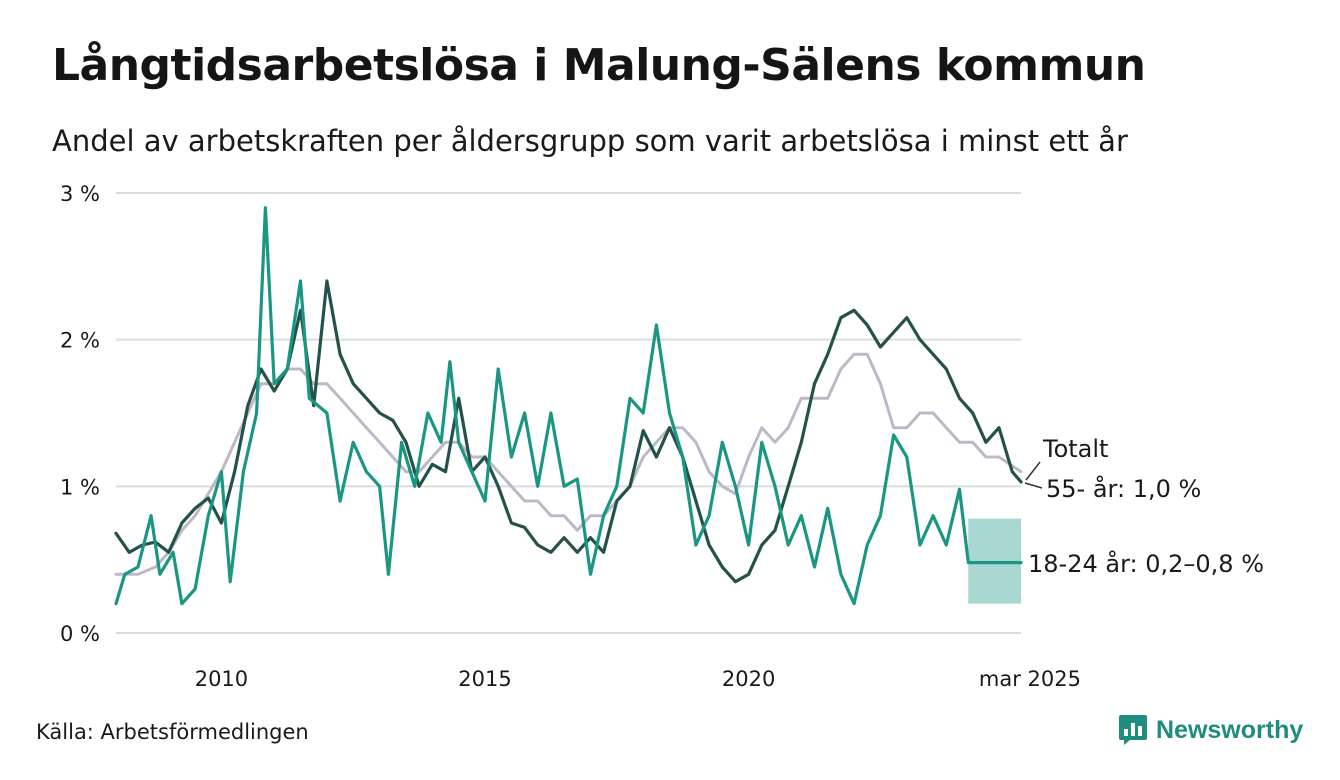 This screenshot has width=1340, height=780. What do you see at coordinates (1123, 488) in the screenshot?
I see `end-label-age55: 55- år: 1,0 %` at bounding box center [1123, 488].